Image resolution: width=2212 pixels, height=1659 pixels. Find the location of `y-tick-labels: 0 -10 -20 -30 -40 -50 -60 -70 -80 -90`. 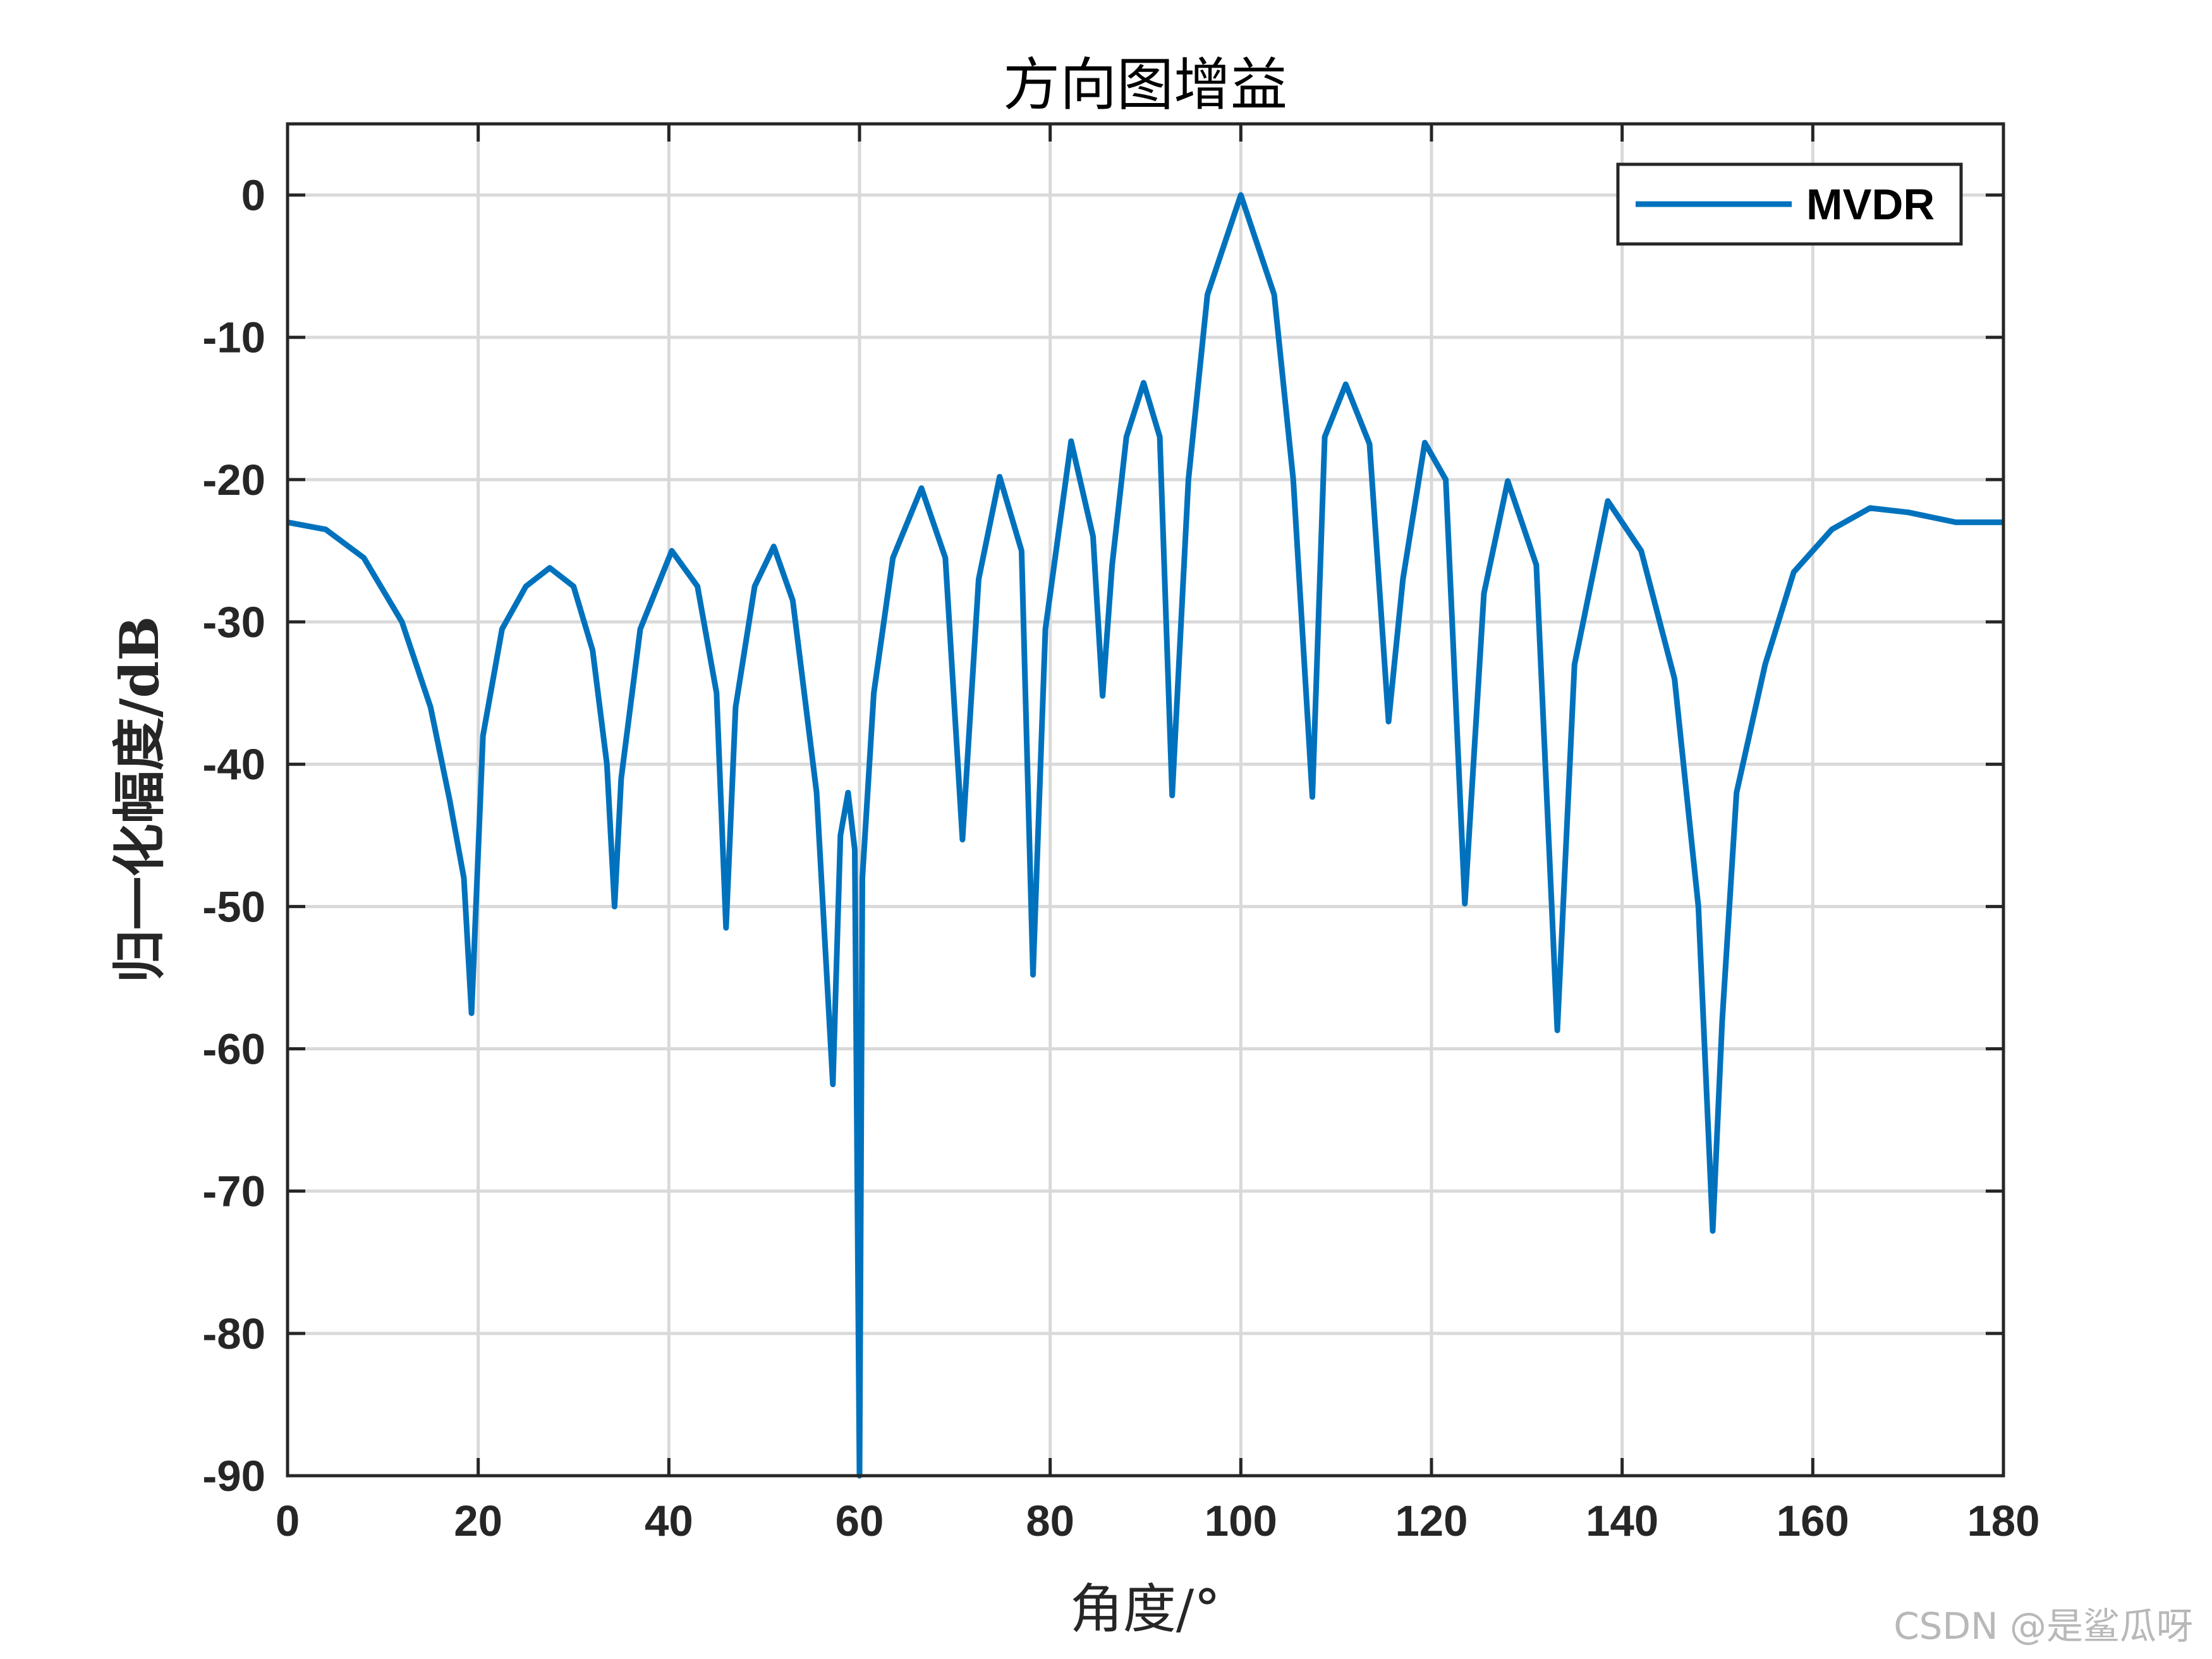

y-tick-labels: 0 -10 -20 -30 -40 -50 -60 -70 -80 -90 is located at coordinates (233, 835).